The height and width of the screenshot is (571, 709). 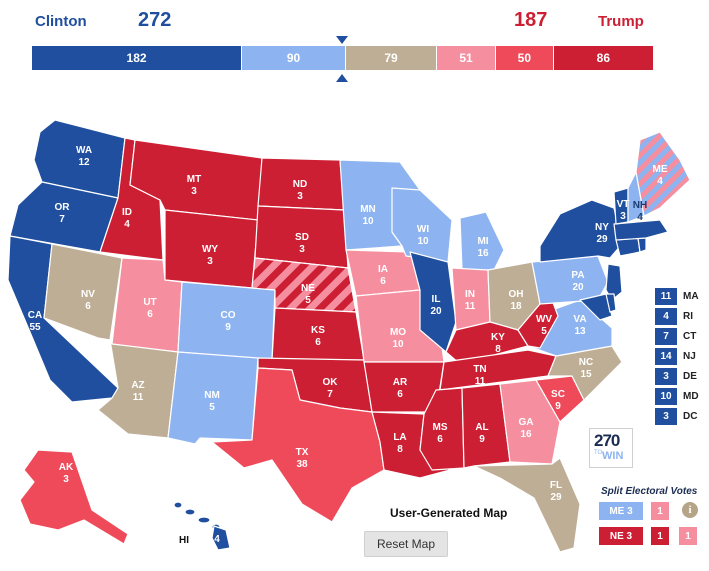 I want to click on state-label-ME: ME, so click(x=660, y=169).